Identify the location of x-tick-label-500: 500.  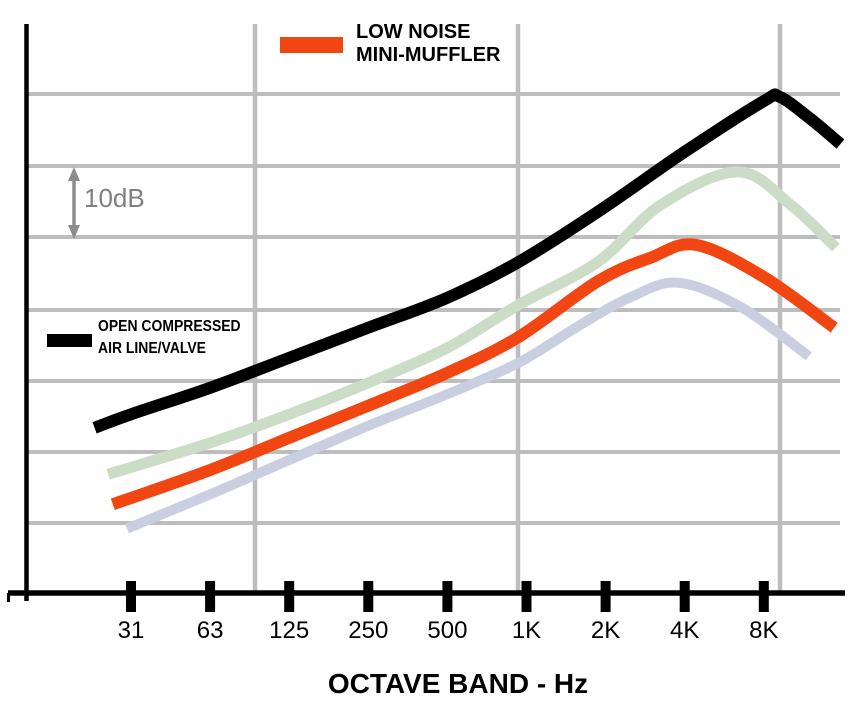
(447, 630).